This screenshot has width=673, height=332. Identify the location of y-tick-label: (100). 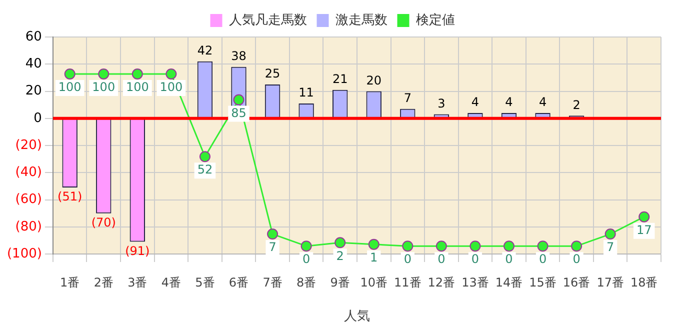
(24, 254).